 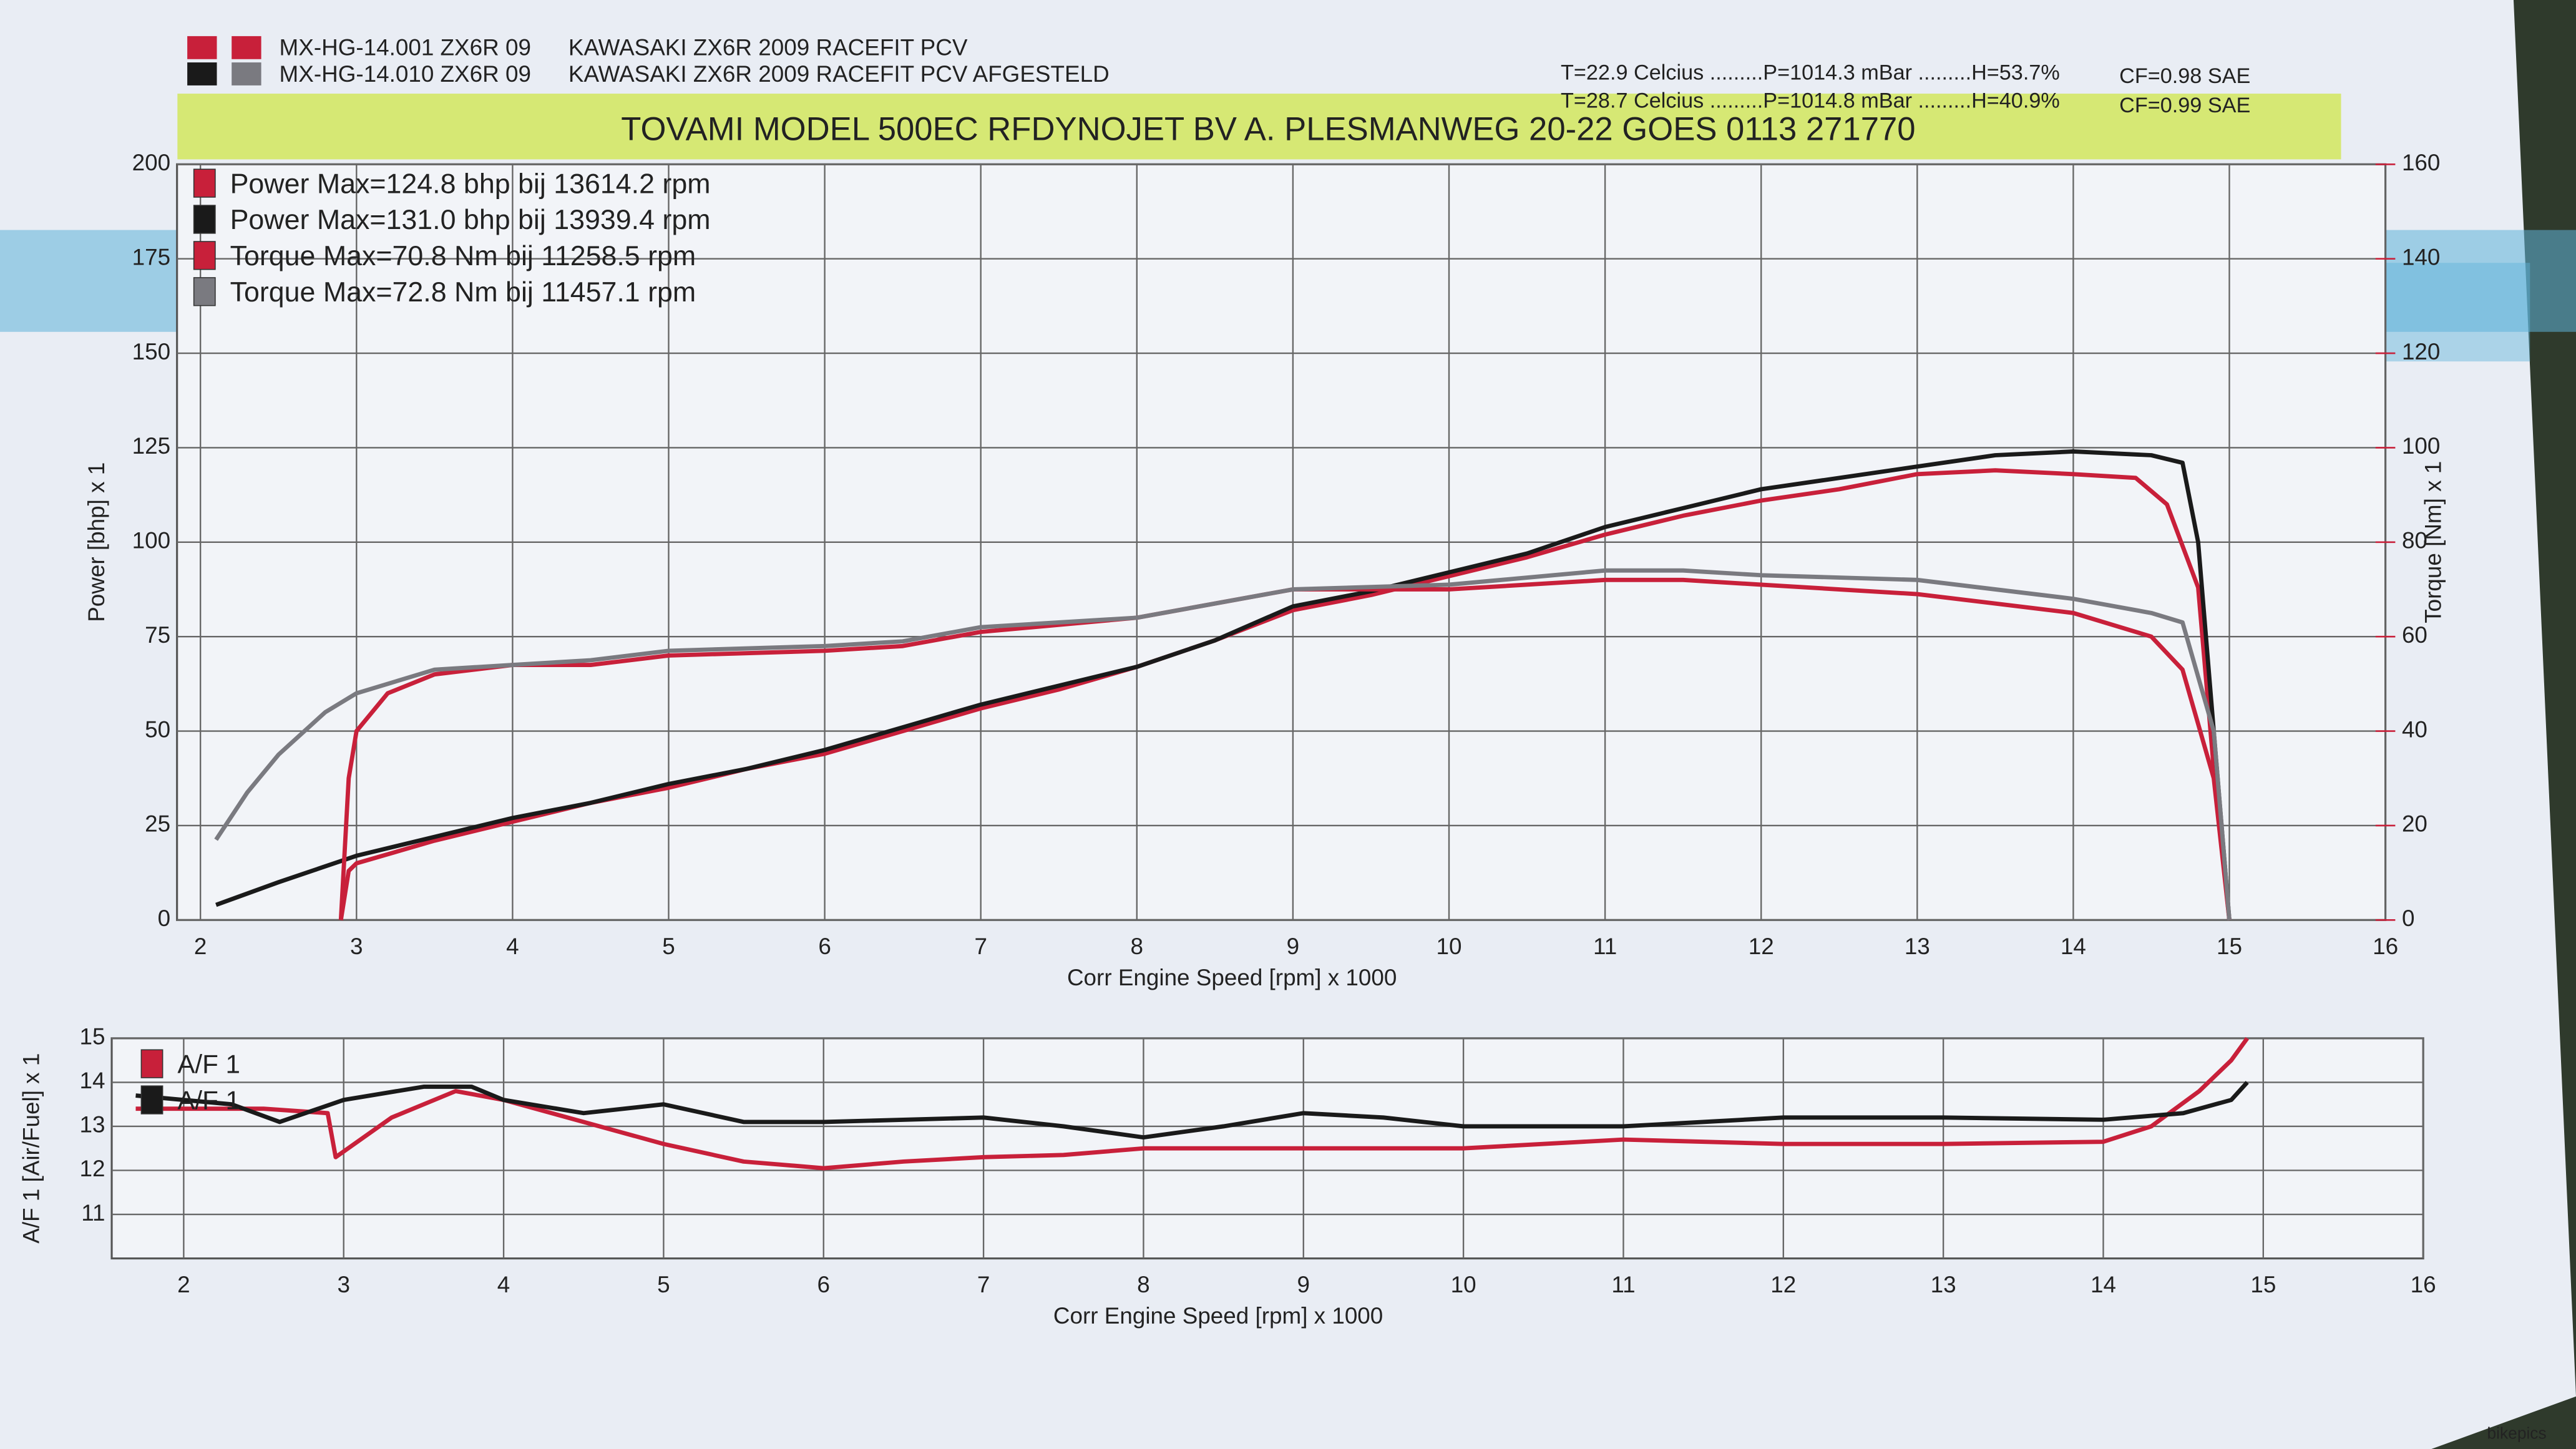 What do you see at coordinates (92, 1080) in the screenshot?
I see `y-tick-label: 14` at bounding box center [92, 1080].